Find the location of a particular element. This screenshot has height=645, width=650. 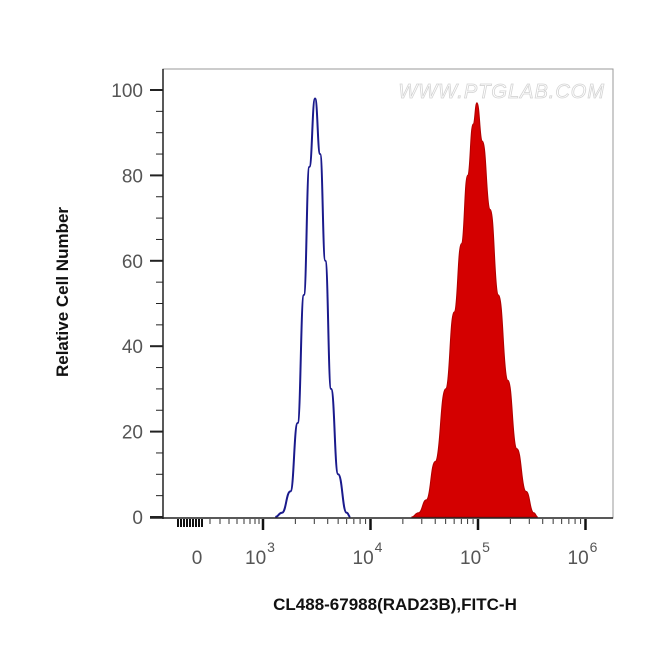

x-tick-exponent: 4 is located at coordinates (379, 547).